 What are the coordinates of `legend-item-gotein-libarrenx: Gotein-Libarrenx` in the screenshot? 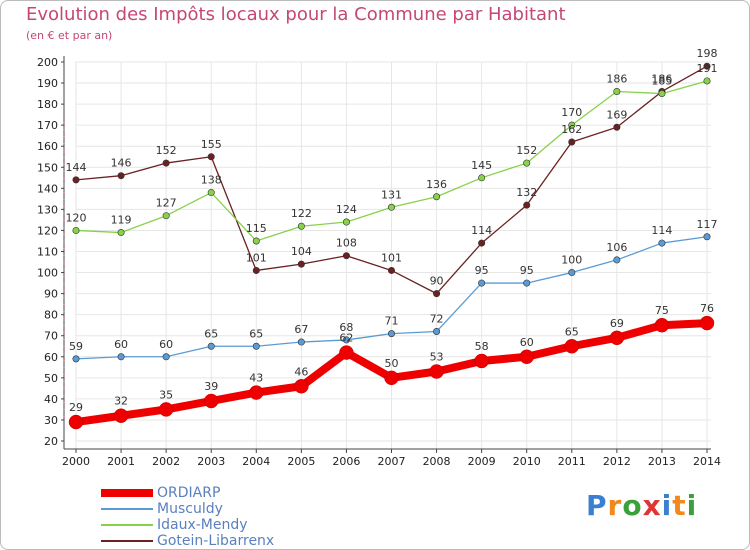 It's located at (187, 541).